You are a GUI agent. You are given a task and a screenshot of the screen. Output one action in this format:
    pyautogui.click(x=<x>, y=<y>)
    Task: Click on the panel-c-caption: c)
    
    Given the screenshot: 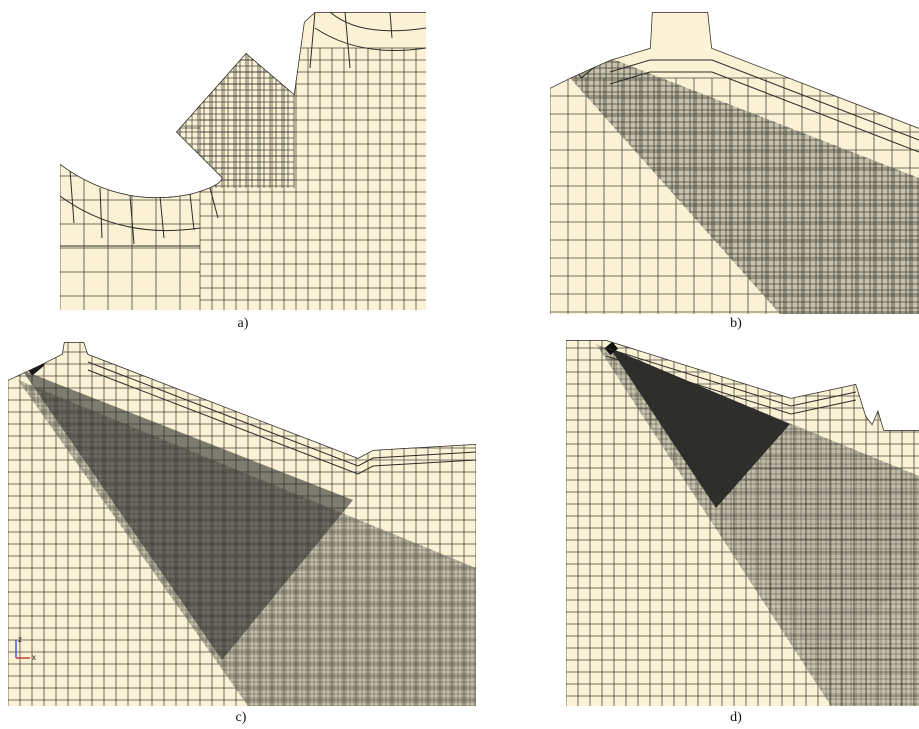 What is the action you would take?
    pyautogui.click(x=241, y=717)
    